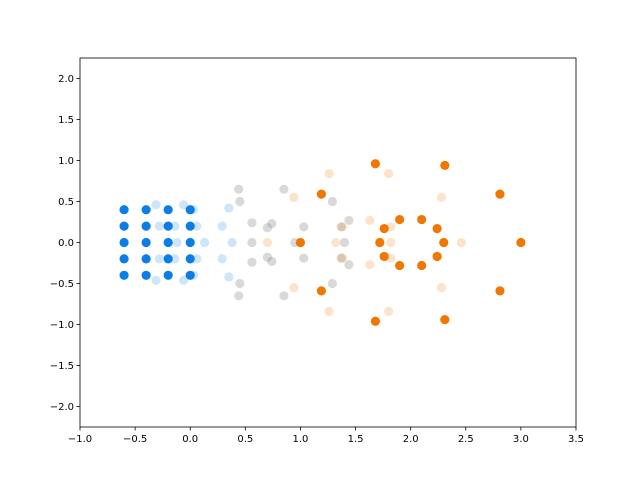 This screenshot has height=480, width=640. I want to click on y-tick-label: 1.5, so click(66, 120).